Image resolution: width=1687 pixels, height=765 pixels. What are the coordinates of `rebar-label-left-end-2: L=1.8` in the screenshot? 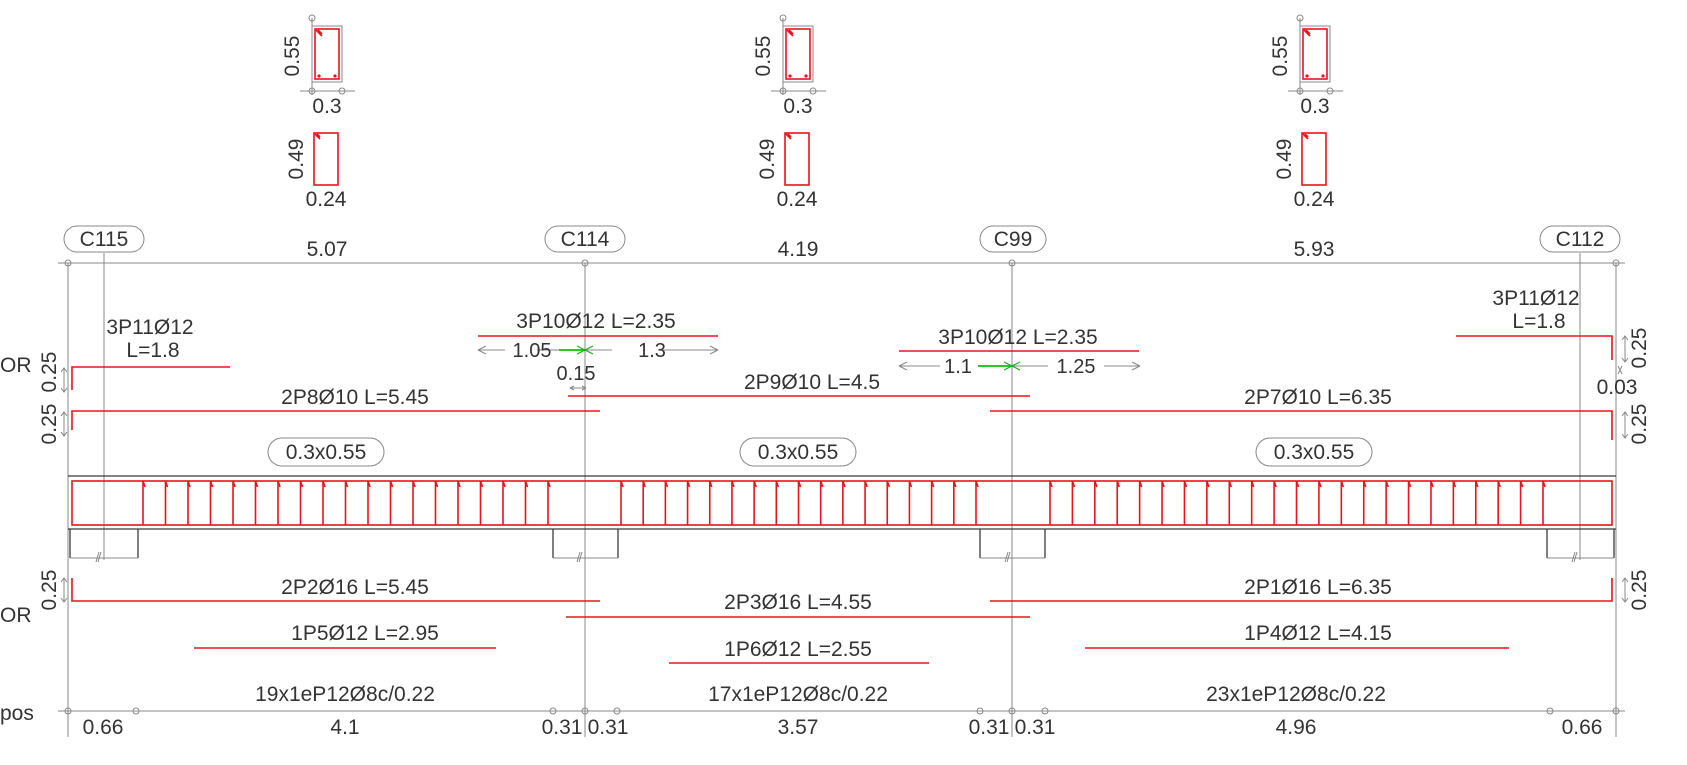 It's located at (152, 350).